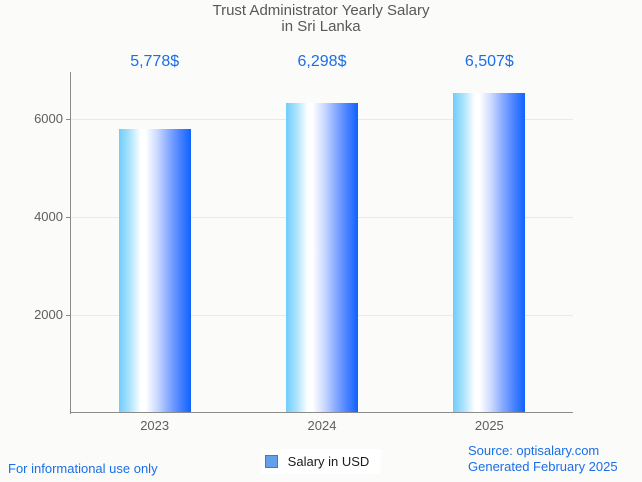 This screenshot has width=642, height=482. Describe the element at coordinates (543, 466) in the screenshot. I see `generated-line: Generated February 2025` at that location.